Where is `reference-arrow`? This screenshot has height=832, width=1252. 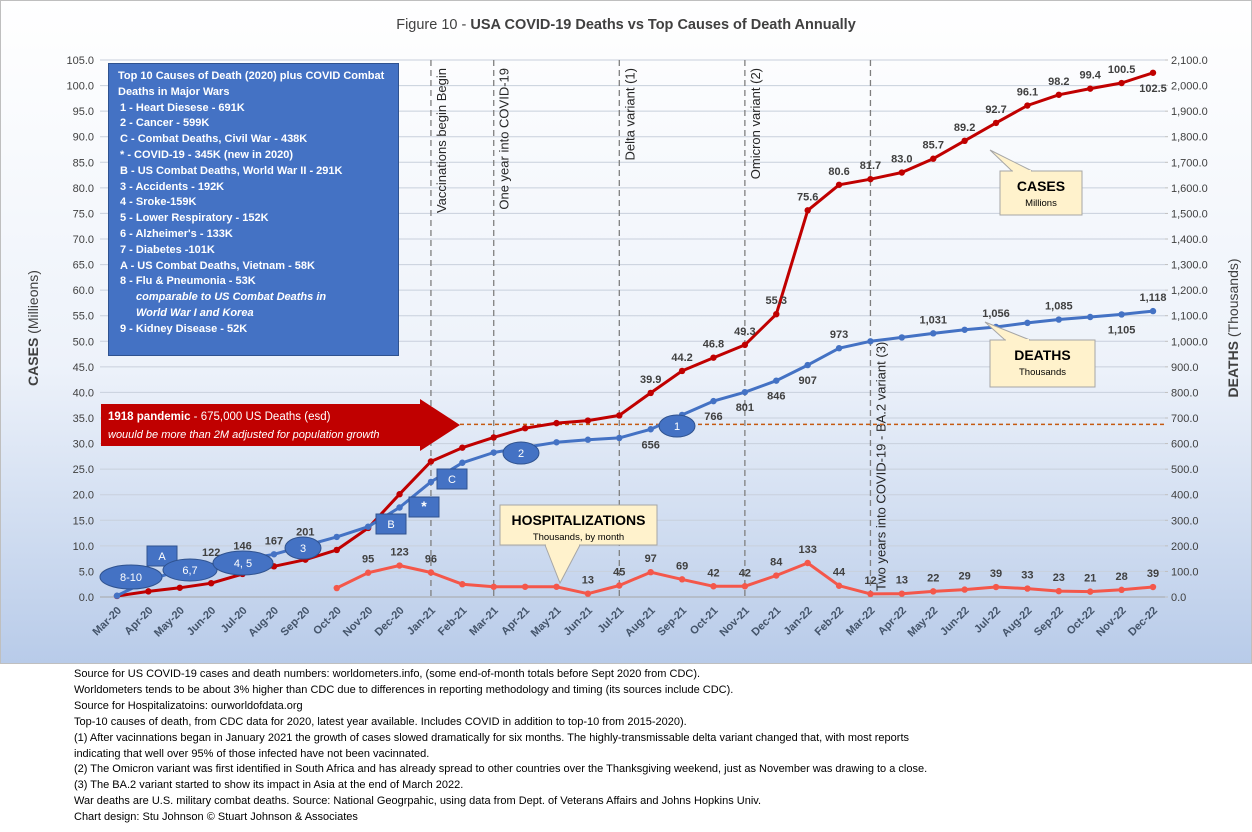
reference-arrow is located at coordinates (280, 425).